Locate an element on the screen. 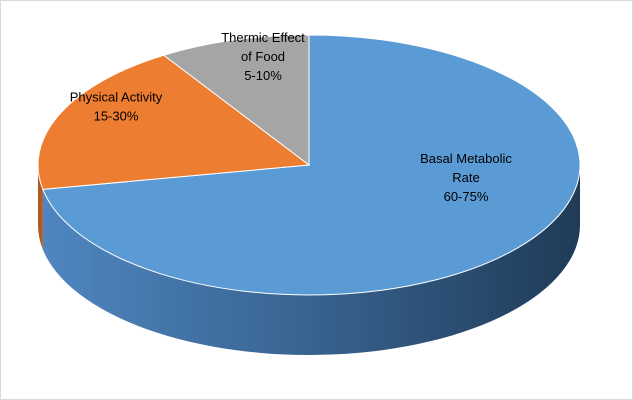  slice-label-line: Basal Metabolic is located at coordinates (466, 158).